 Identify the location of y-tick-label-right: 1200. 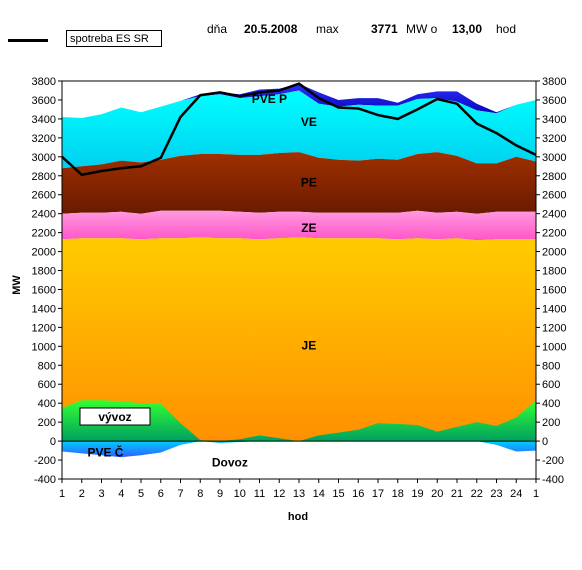
(554, 328).